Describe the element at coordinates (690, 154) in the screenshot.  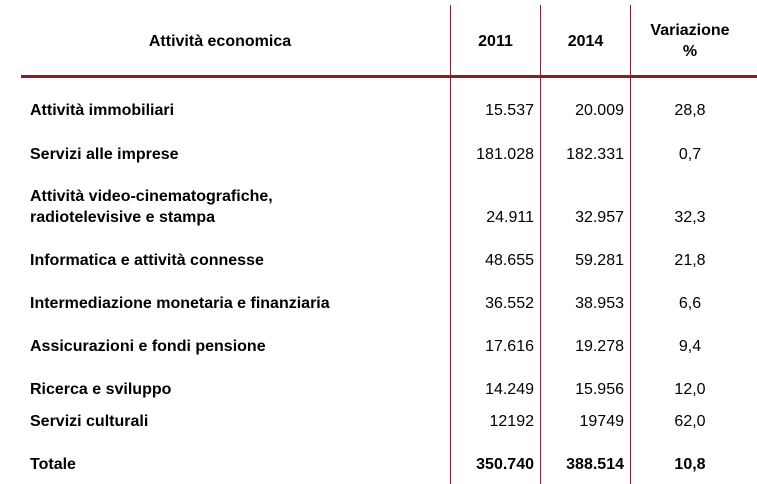
I see `value-variation: 0,7` at that location.